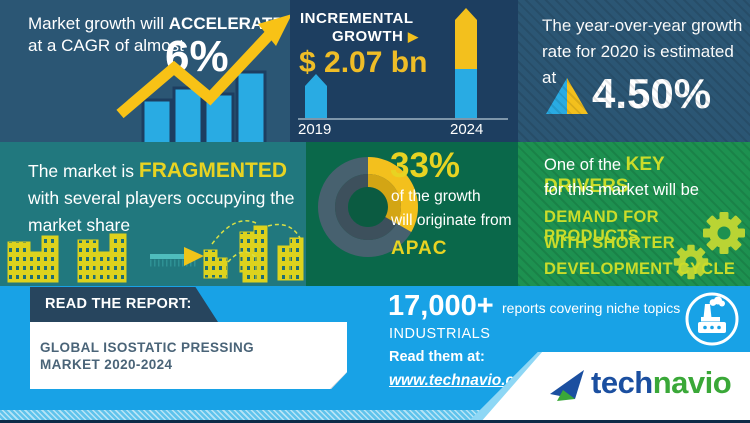  I want to click on frag-line1-highlight: FRAGMENTED, so click(213, 170).